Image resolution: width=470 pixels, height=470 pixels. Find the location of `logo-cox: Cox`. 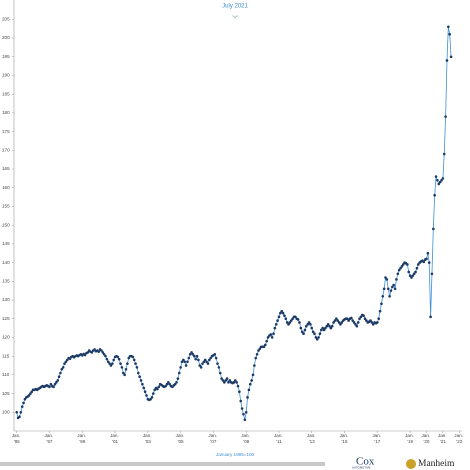

logo-cox: Cox is located at coordinates (365, 462).